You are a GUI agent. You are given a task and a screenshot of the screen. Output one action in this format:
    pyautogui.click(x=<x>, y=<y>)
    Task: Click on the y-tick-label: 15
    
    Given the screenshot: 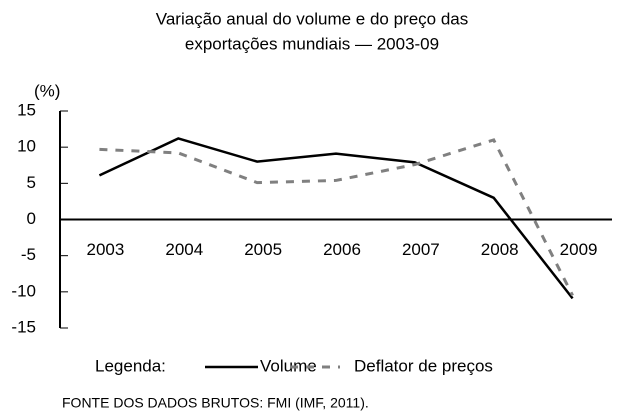 What is the action you would take?
    pyautogui.click(x=26, y=109)
    